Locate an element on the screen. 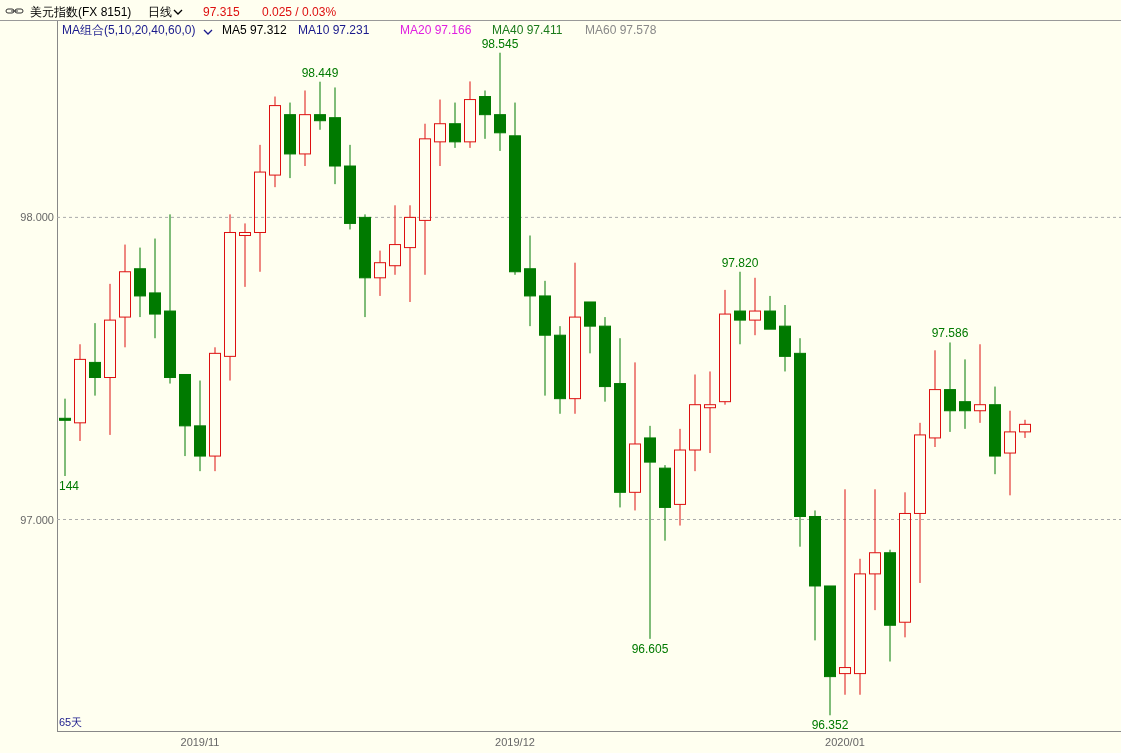  x-tick-label: 2020/01 is located at coordinates (845, 742).